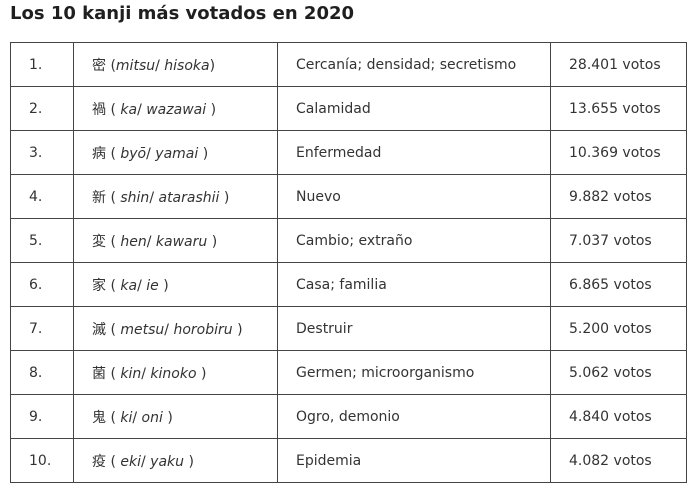 Image resolution: width=699 pixels, height=486 pixels. I want to click on kanji-cell: 滅 ( metsu/ horobiru ), so click(175, 328).